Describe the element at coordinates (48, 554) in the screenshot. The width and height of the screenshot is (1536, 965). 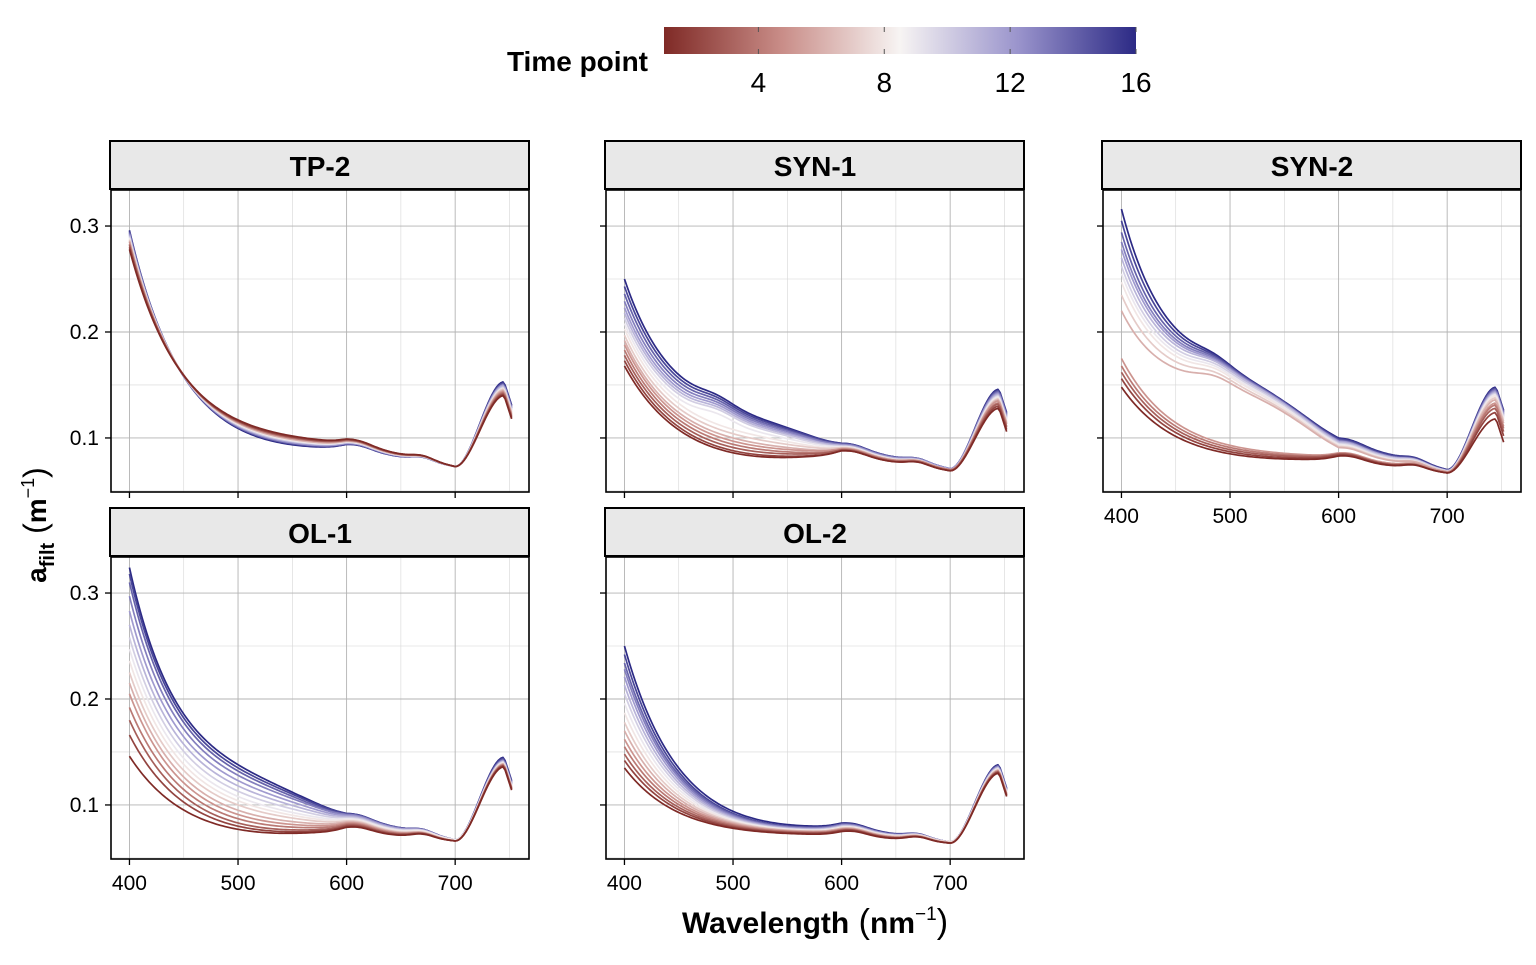
I see `y-label-sub: filt` at that location.